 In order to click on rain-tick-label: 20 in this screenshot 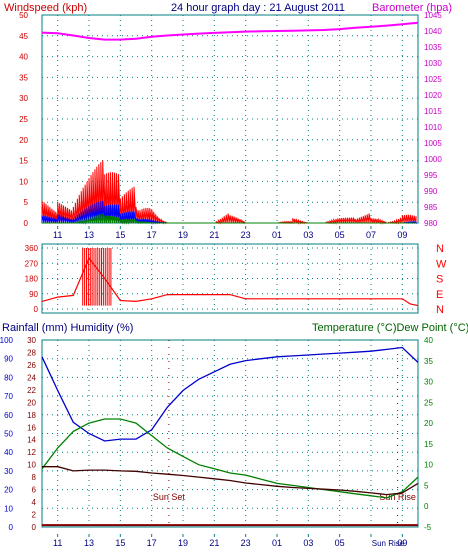, I will do `click(31, 402)`.